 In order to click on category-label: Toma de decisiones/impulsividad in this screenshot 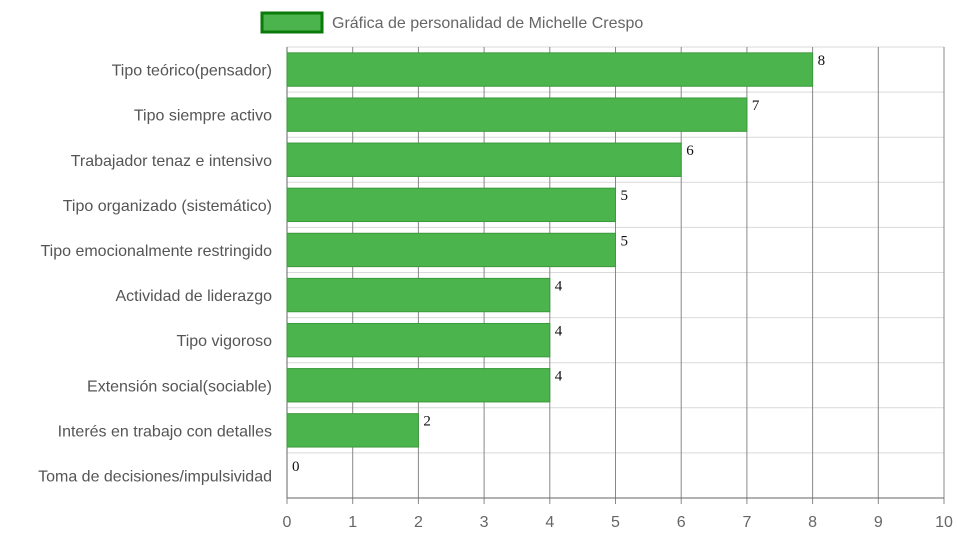, I will do `click(155, 476)`.